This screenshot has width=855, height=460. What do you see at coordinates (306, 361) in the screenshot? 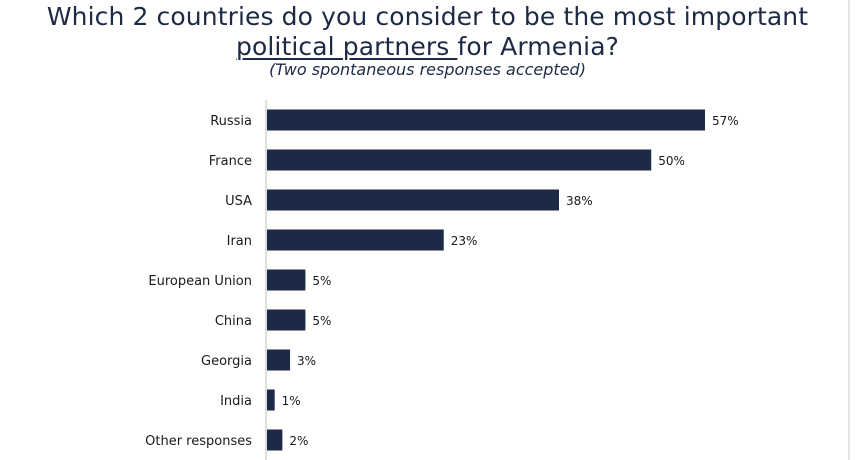
I see `value-label: 3%` at bounding box center [306, 361].